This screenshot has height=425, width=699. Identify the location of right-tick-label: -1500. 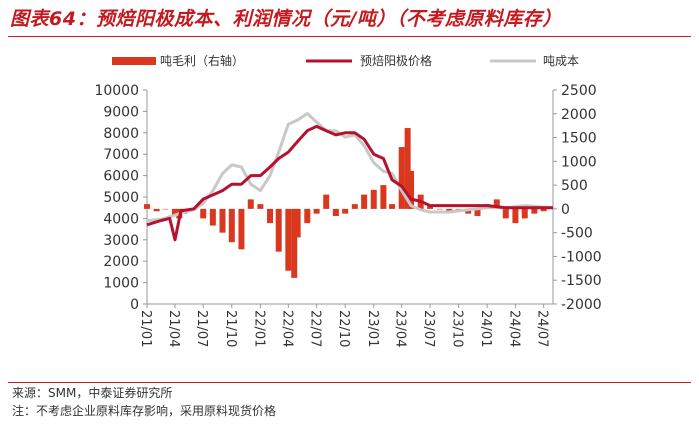
(581, 281).